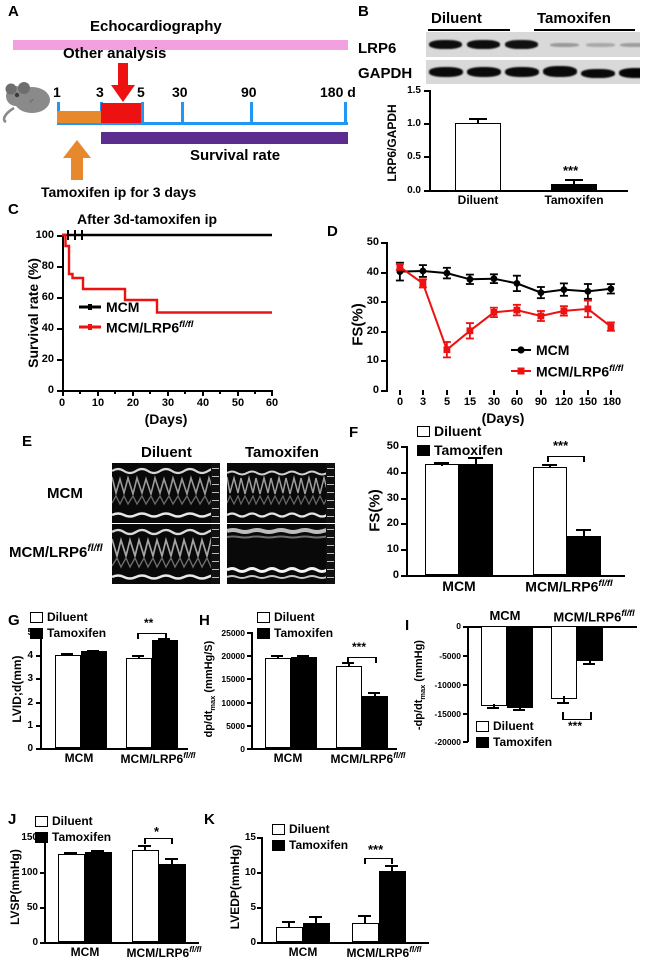  I want to click on panel-j-bar-lrp6-tamoxifen, so click(172, 902).